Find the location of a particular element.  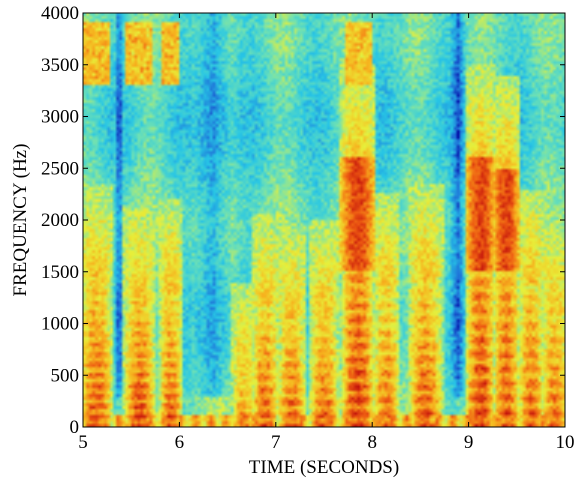

y-tick-label: 1500 is located at coordinates (60, 272).